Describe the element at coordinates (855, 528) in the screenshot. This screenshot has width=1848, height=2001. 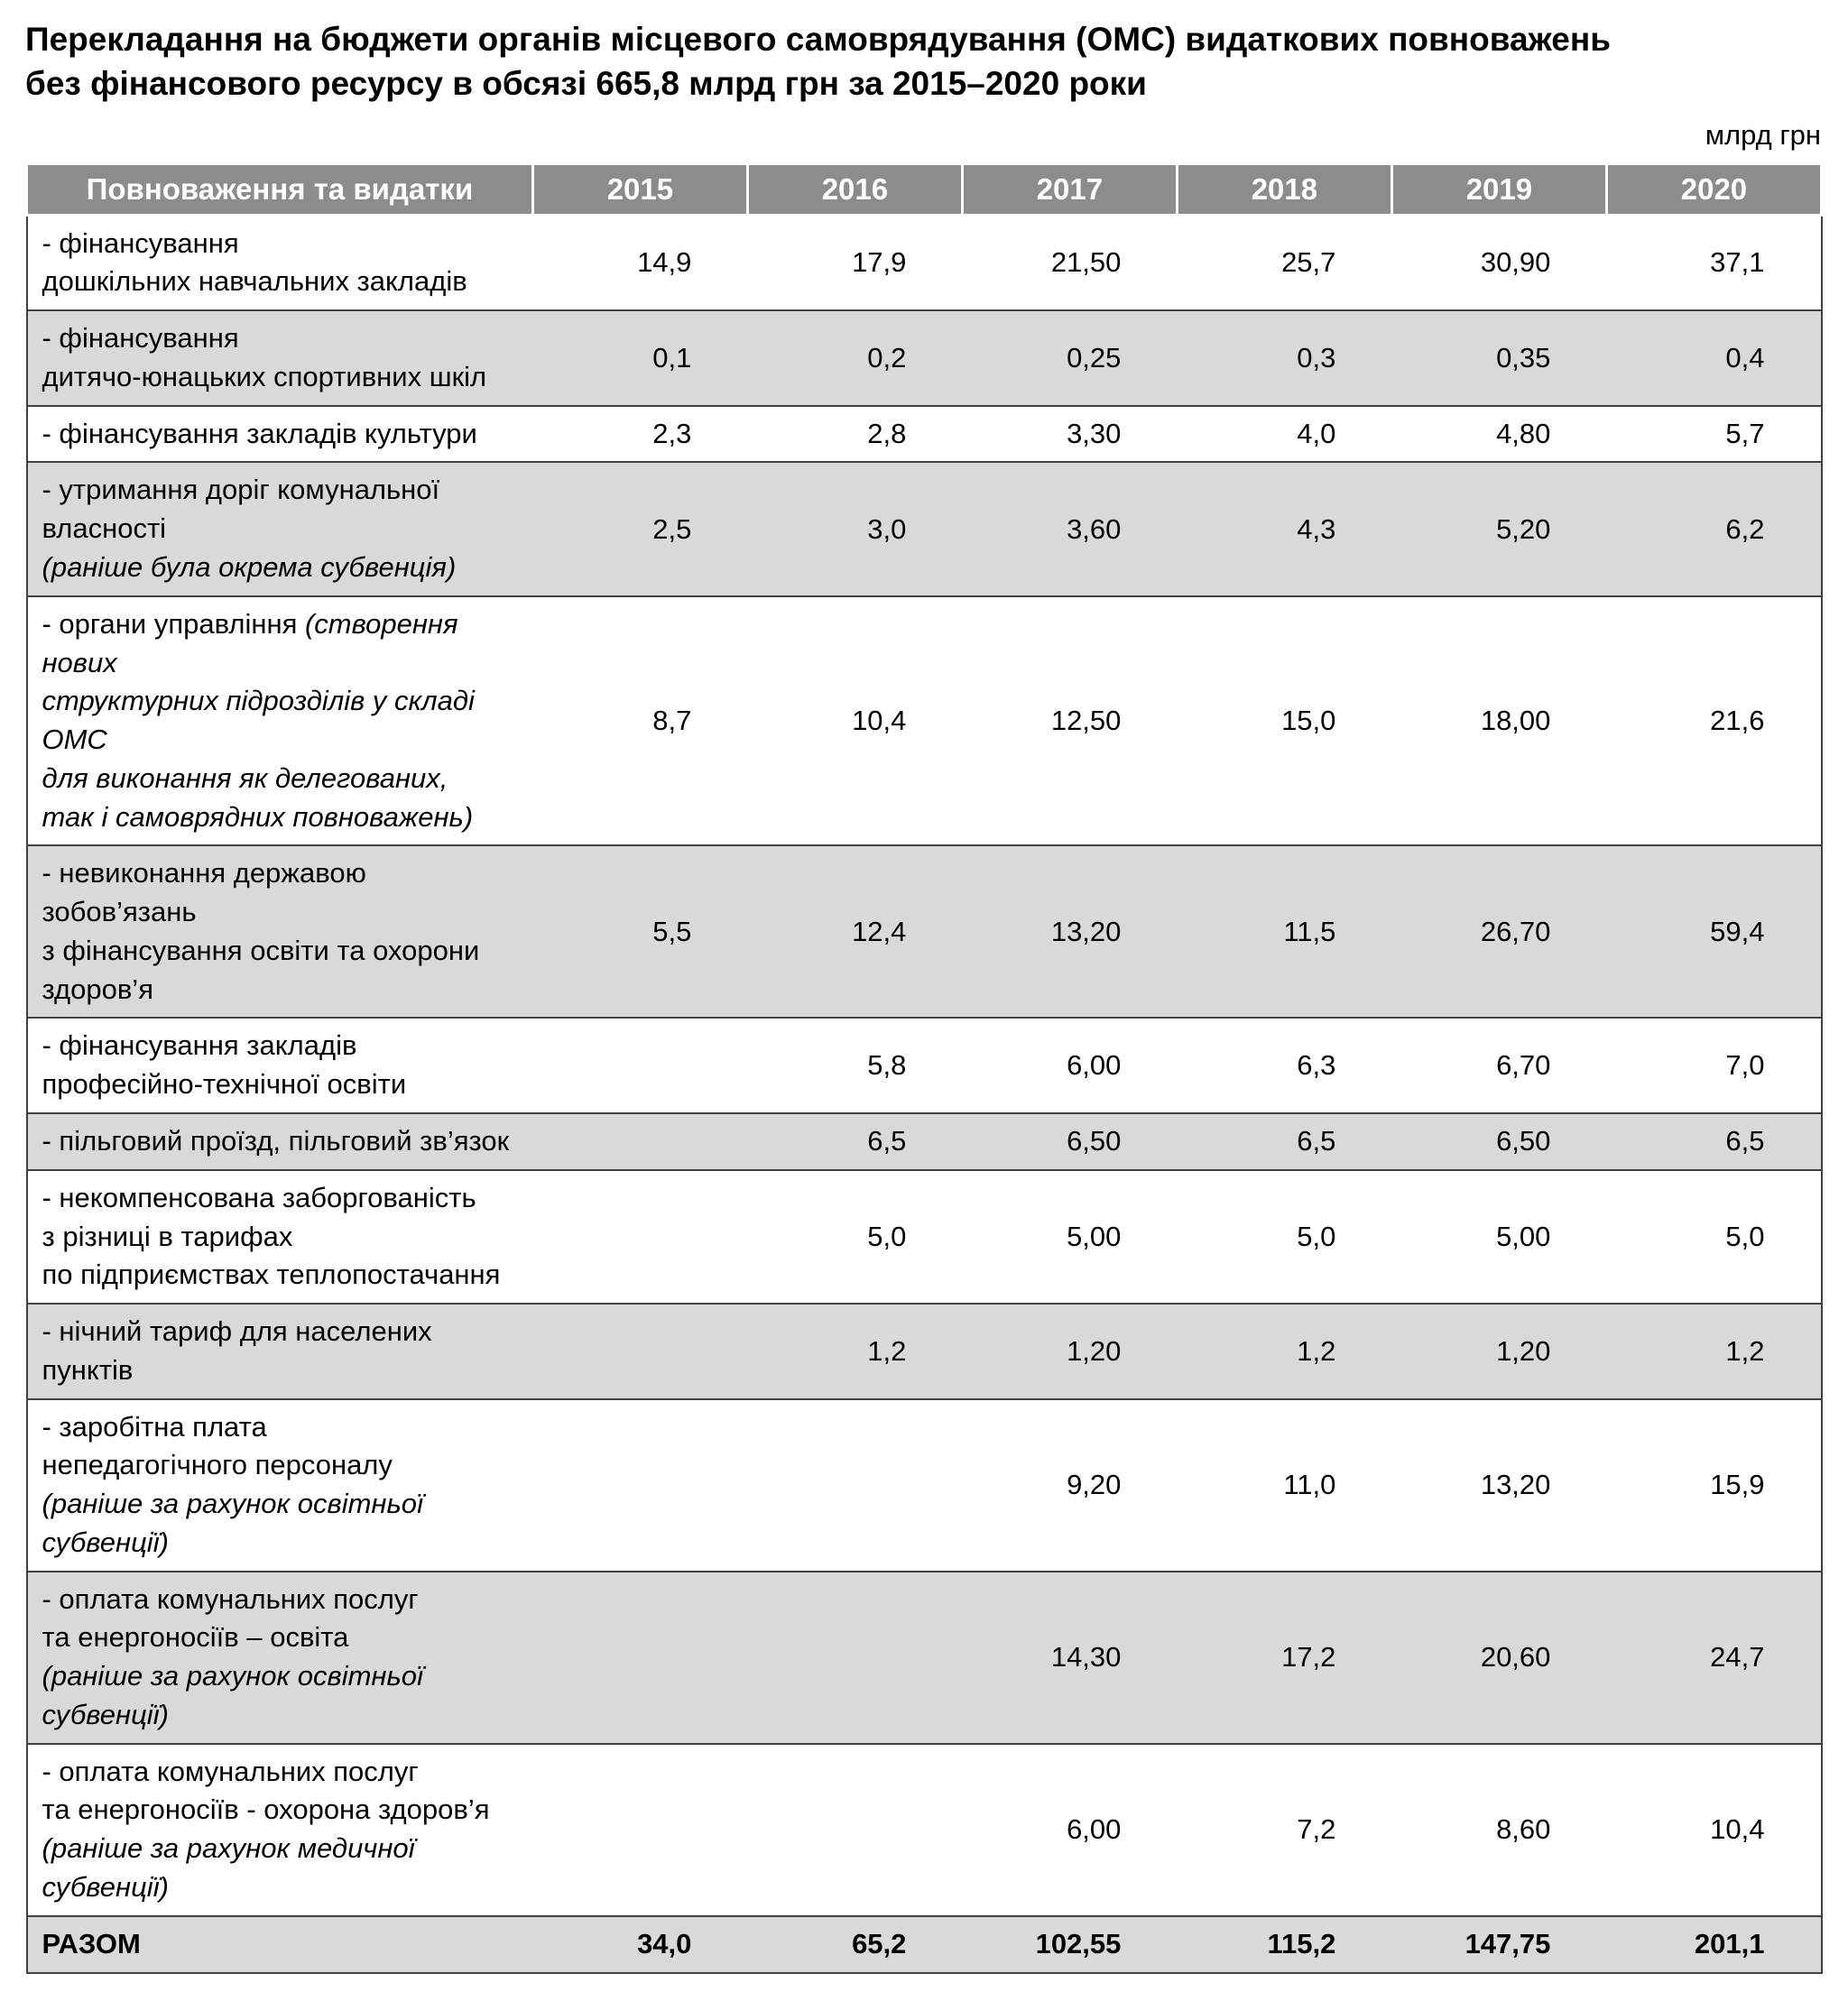
I see `value-cell: 3,0` at that location.